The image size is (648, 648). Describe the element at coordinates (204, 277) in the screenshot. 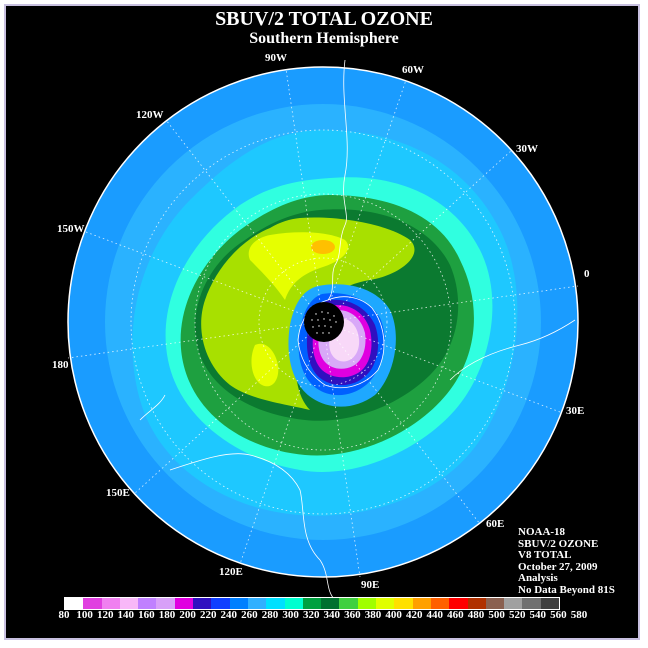

I see `meridian-150w` at that location.